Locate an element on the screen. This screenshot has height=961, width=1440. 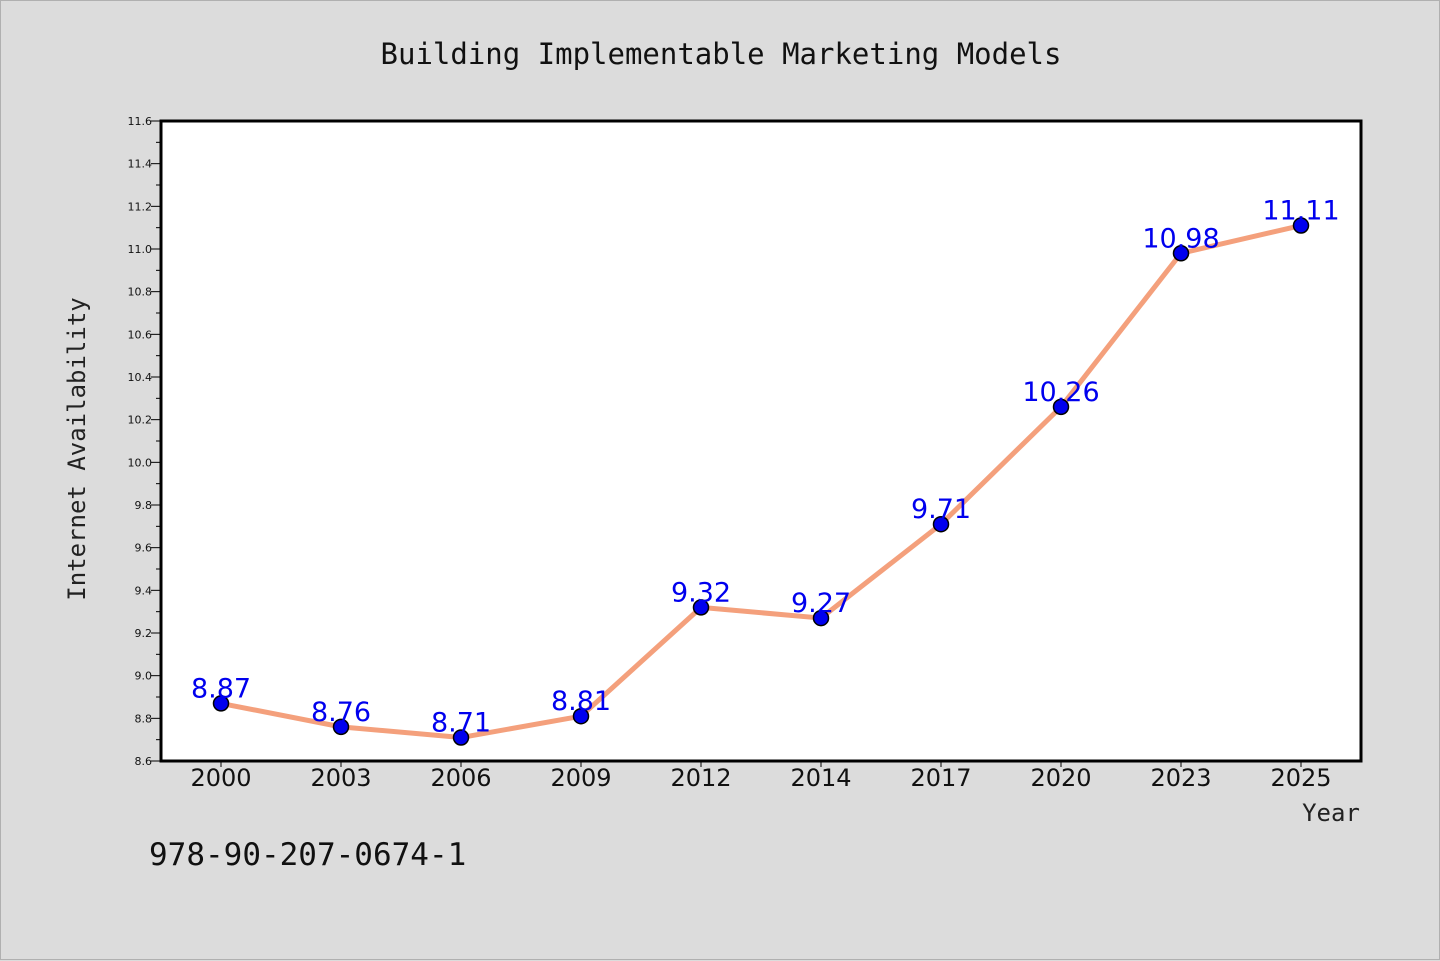
data-label: 8.71 is located at coordinates (461, 723).